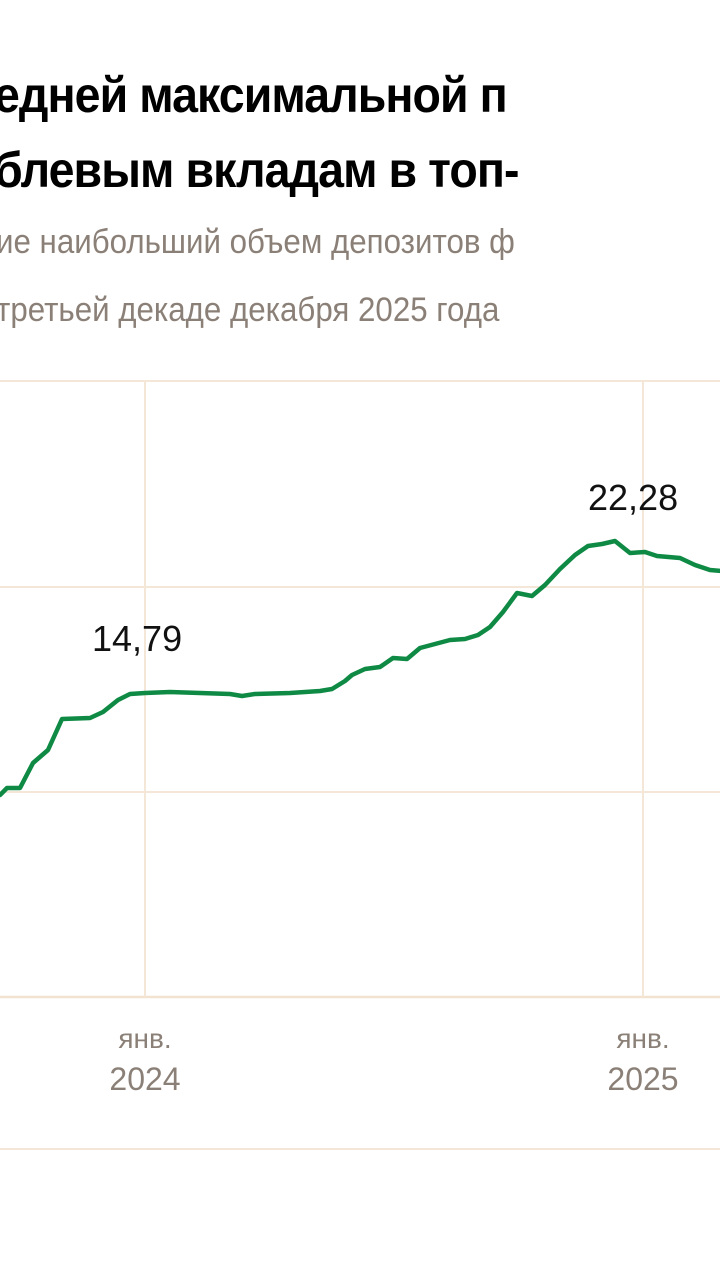 This screenshot has width=720, height=1280. Describe the element at coordinates (145, 1079) in the screenshot. I see `x-tick-year: 2024` at that location.